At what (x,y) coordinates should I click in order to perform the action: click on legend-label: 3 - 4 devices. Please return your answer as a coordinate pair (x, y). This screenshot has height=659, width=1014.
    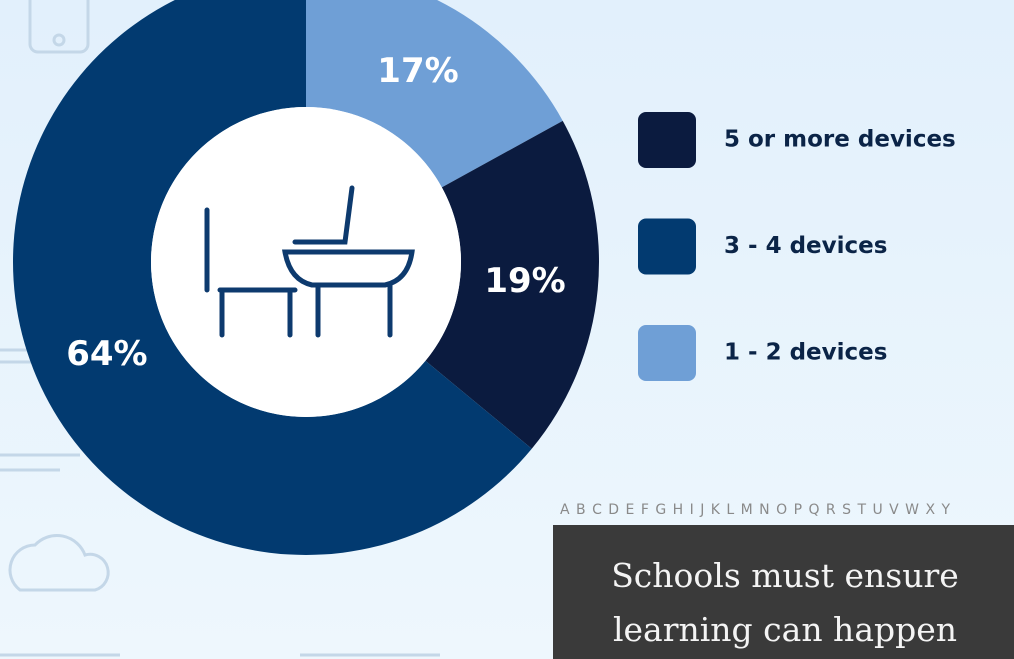
    Looking at the image, I should click on (805, 246).